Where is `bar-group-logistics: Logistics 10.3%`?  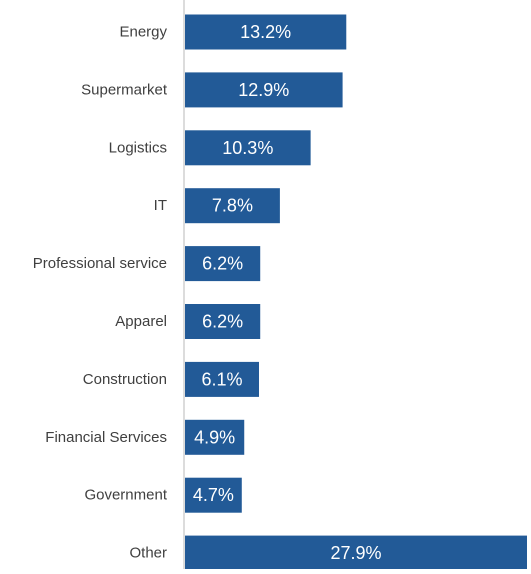
bar-group-logistics: Logistics 10.3% is located at coordinates (210, 148).